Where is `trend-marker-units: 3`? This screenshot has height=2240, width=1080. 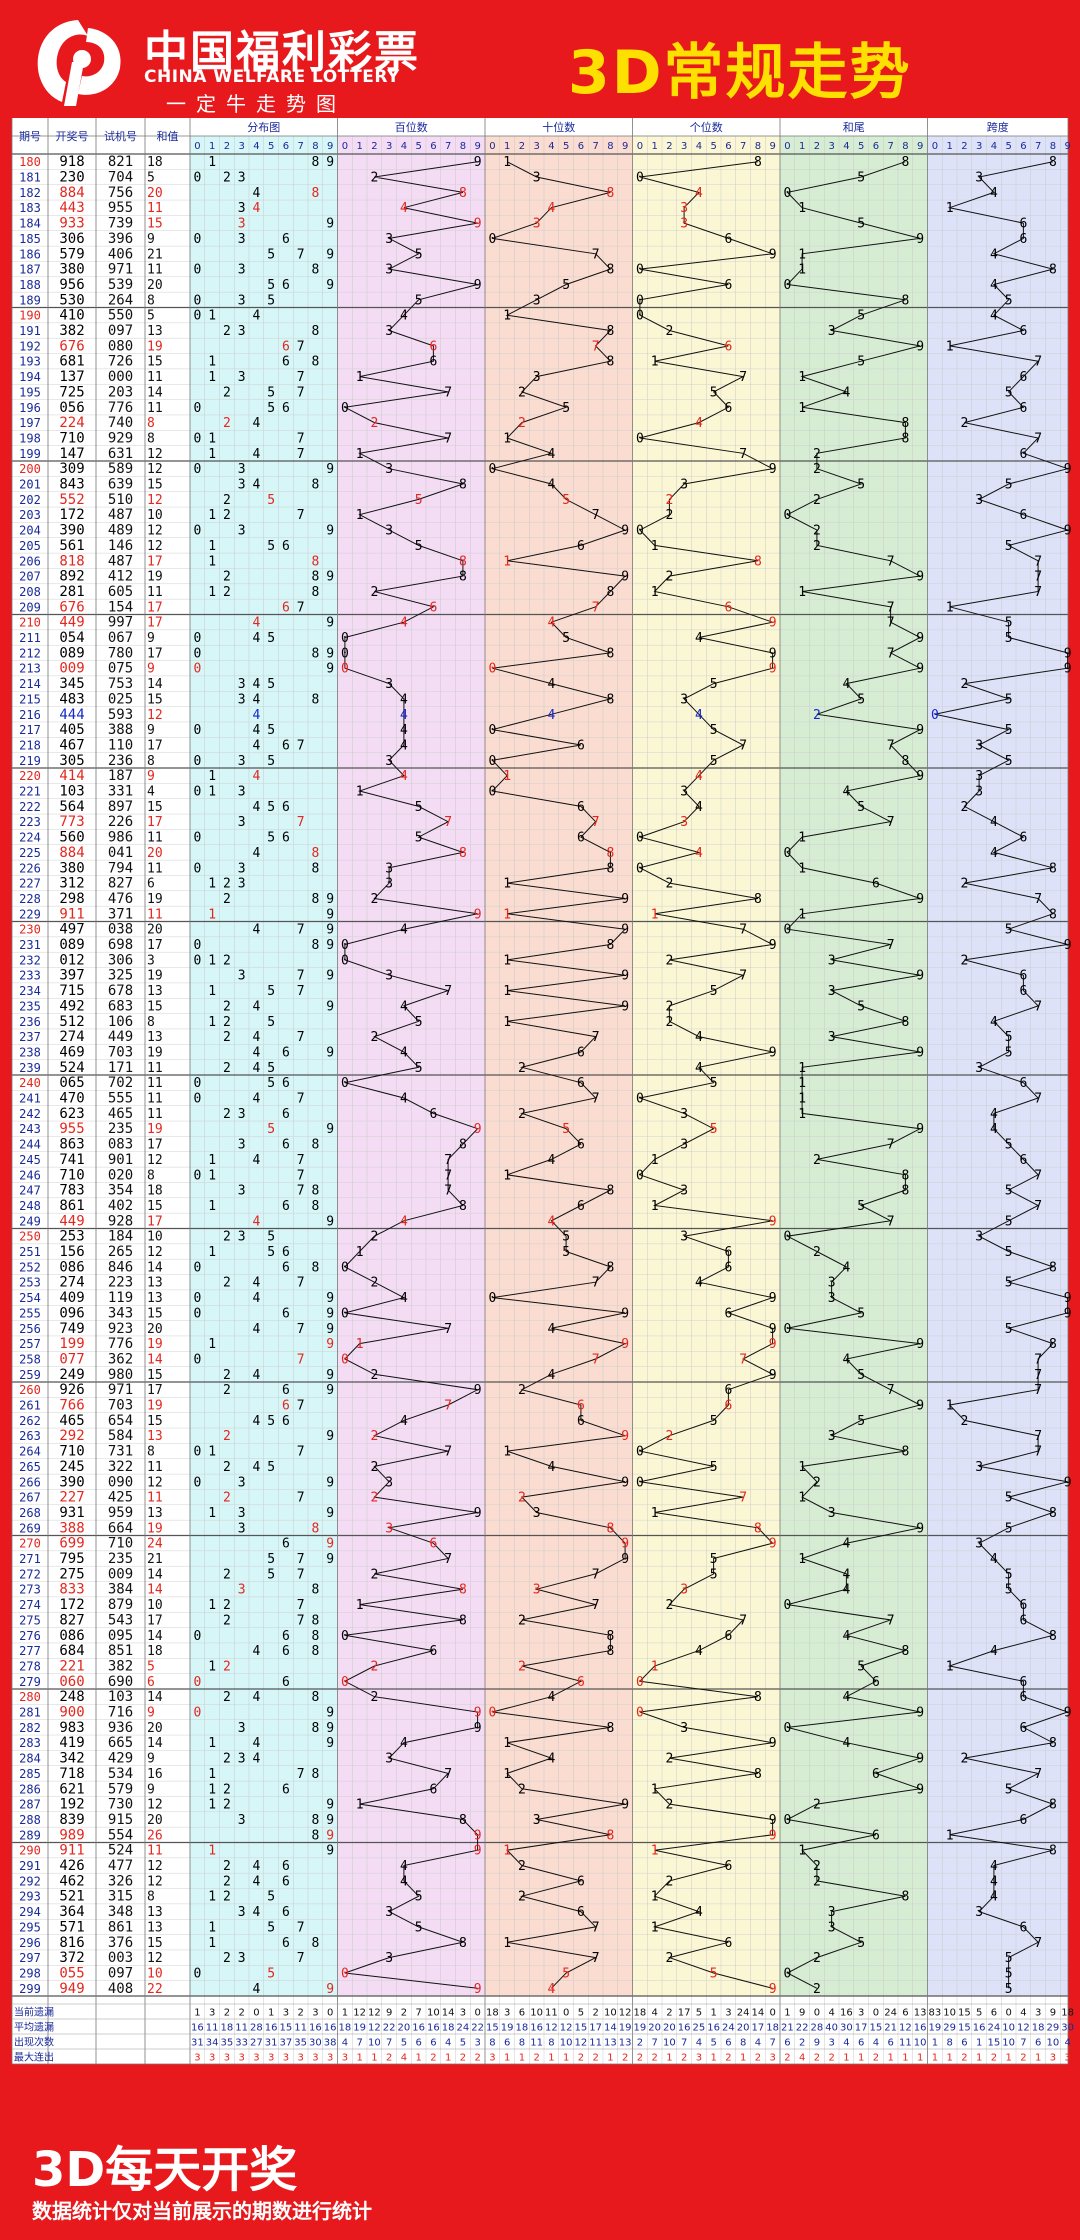
trend-marker-units: 3 is located at coordinates (684, 208).